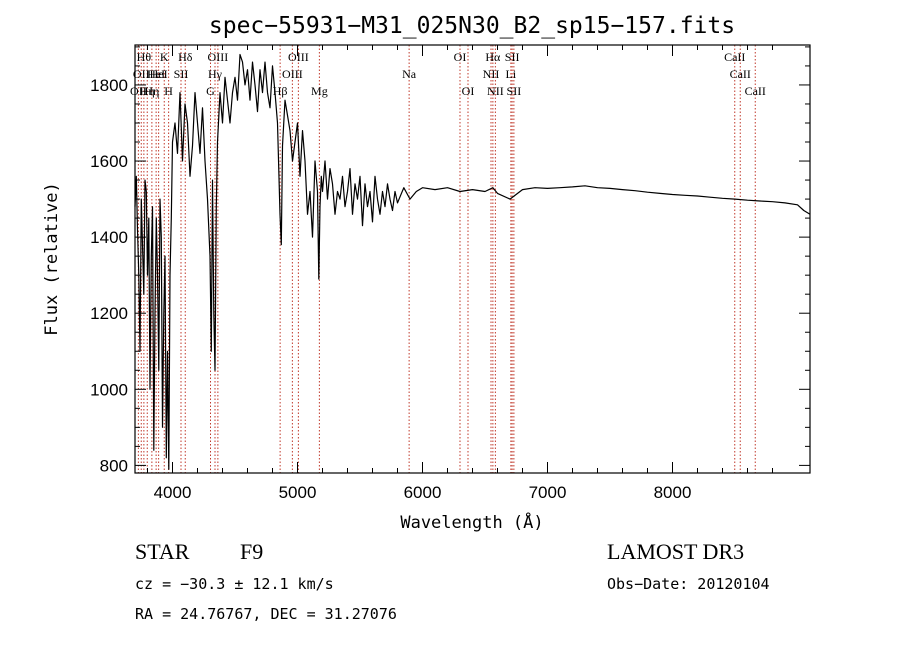  What do you see at coordinates (164, 57) in the screenshot?
I see `line-label-7: K` at bounding box center [164, 57].